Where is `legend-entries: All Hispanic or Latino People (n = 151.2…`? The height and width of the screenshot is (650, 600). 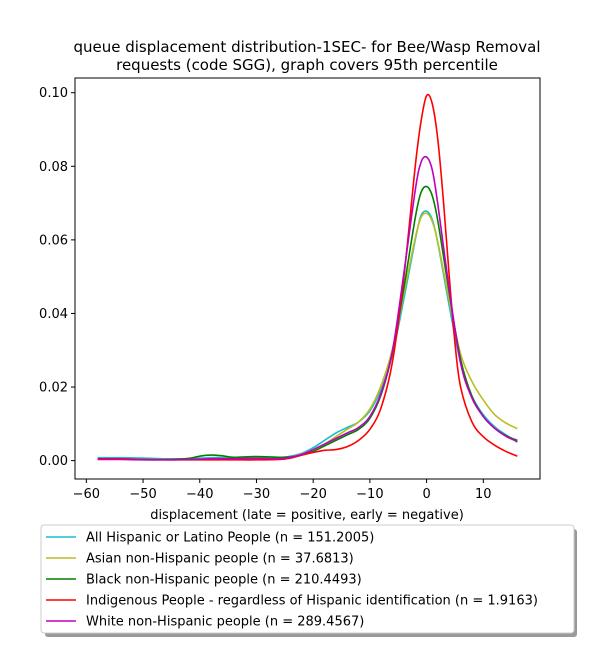 legend-entries: All Hispanic or Latino People (n = 151.2… is located at coordinates (292, 580).